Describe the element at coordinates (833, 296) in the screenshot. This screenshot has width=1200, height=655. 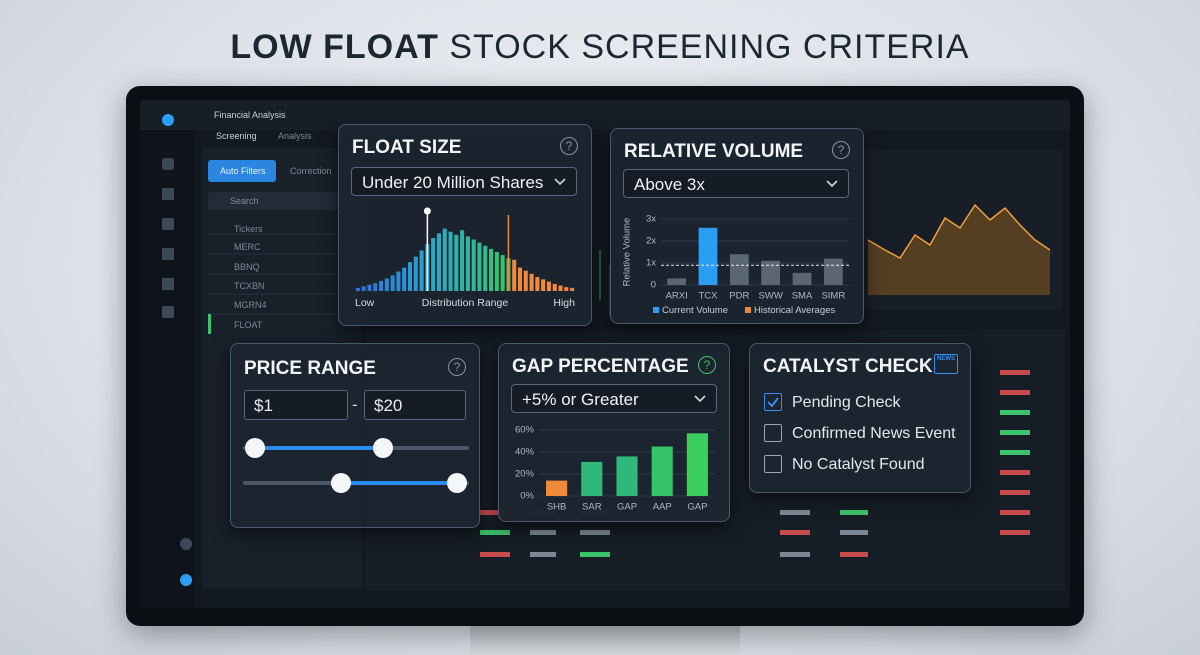
I see `x-tick-label: SIMR` at that location.